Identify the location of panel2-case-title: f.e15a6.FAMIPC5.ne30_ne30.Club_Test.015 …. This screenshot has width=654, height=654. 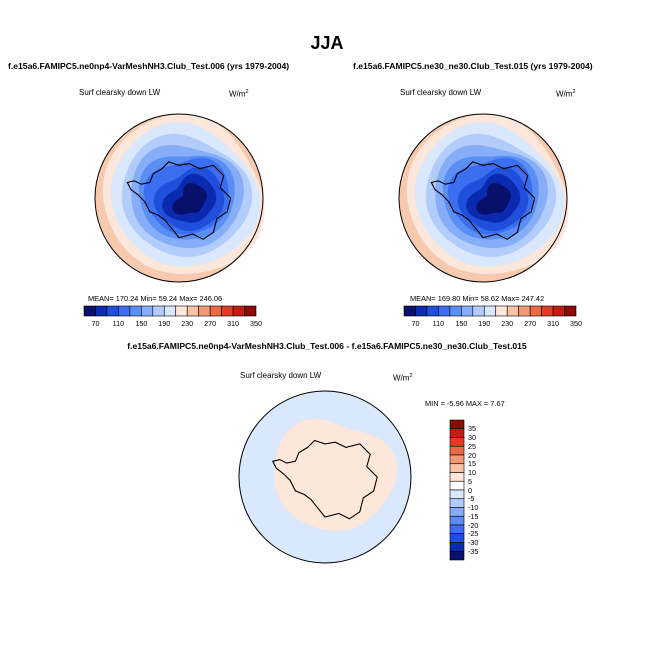
(473, 66).